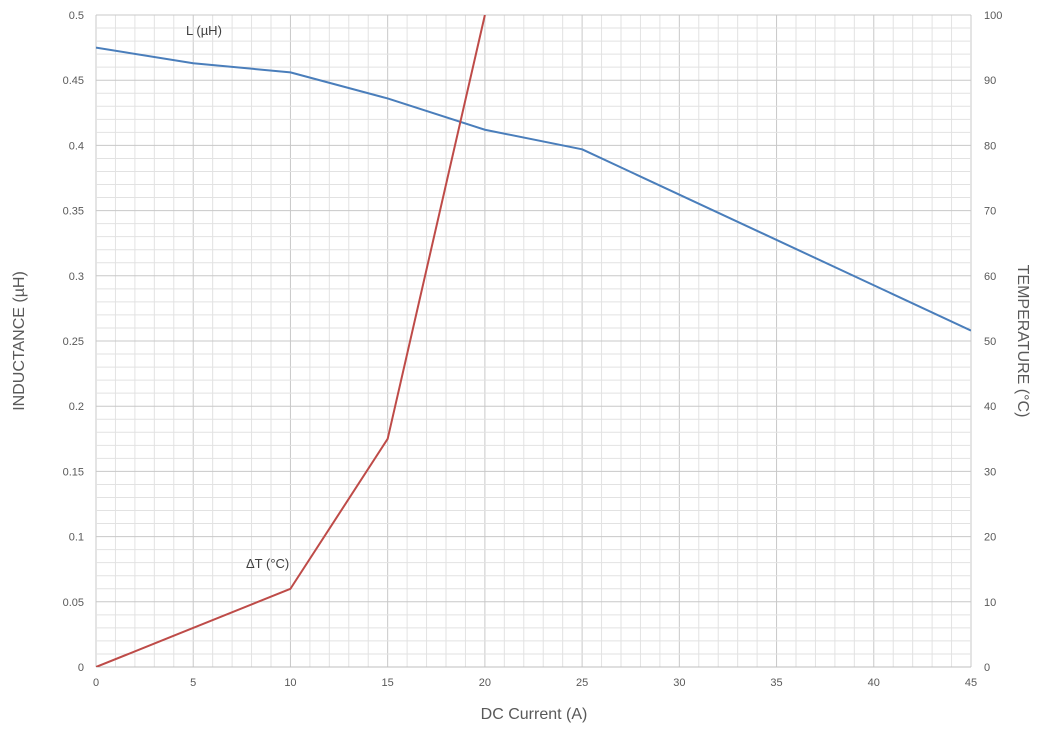 The image size is (1039, 731). What do you see at coordinates (990, 146) in the screenshot?
I see `right-y-tick-label: 80` at bounding box center [990, 146].